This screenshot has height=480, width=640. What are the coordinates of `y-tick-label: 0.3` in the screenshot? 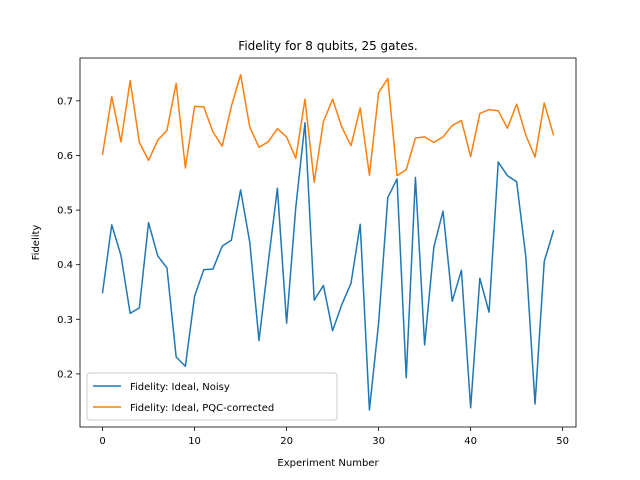 It's located at (65, 320).